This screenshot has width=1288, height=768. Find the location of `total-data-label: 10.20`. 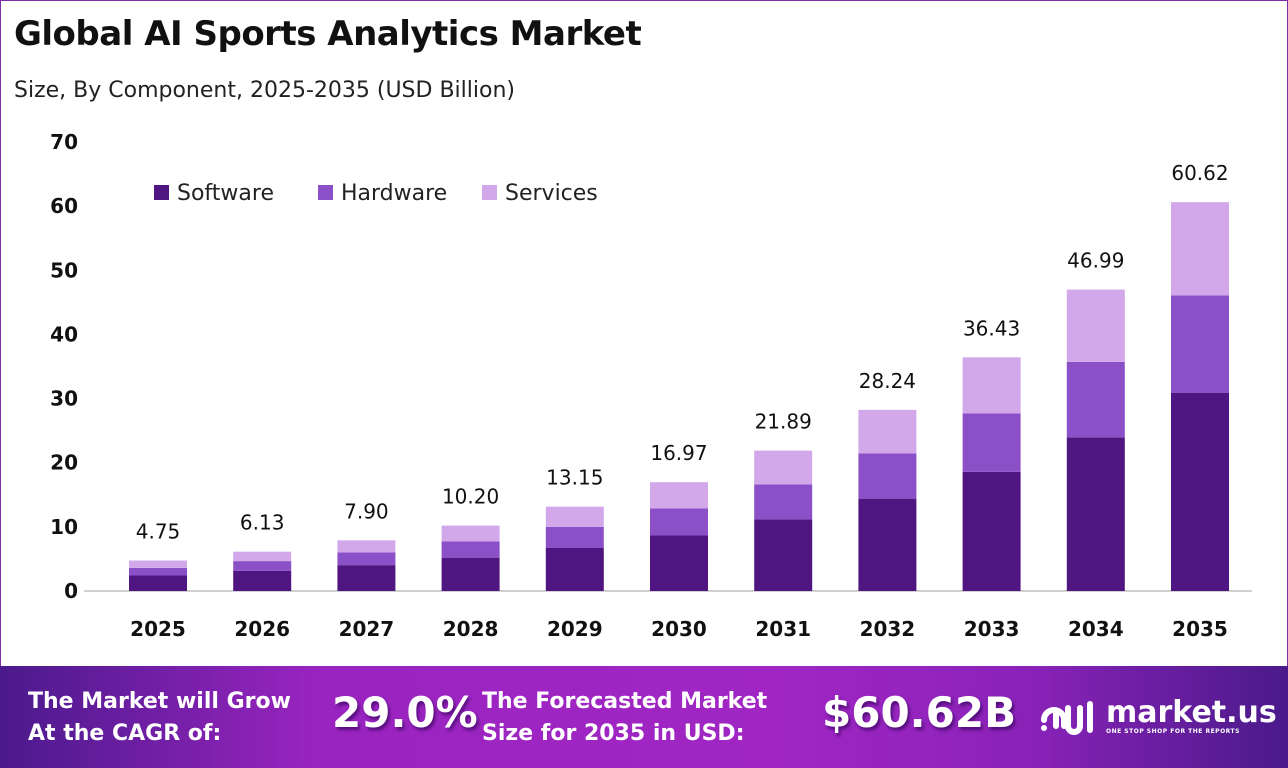

total-data-label: 10.20 is located at coordinates (470, 497).